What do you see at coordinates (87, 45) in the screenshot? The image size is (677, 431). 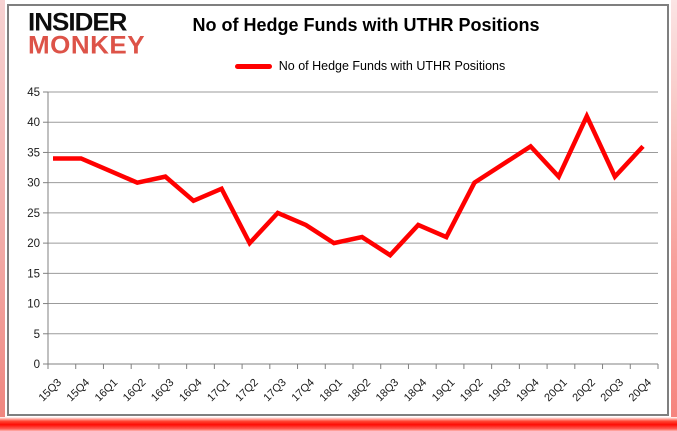 I see `logo-text-monkey: MONKEY` at bounding box center [87, 45].